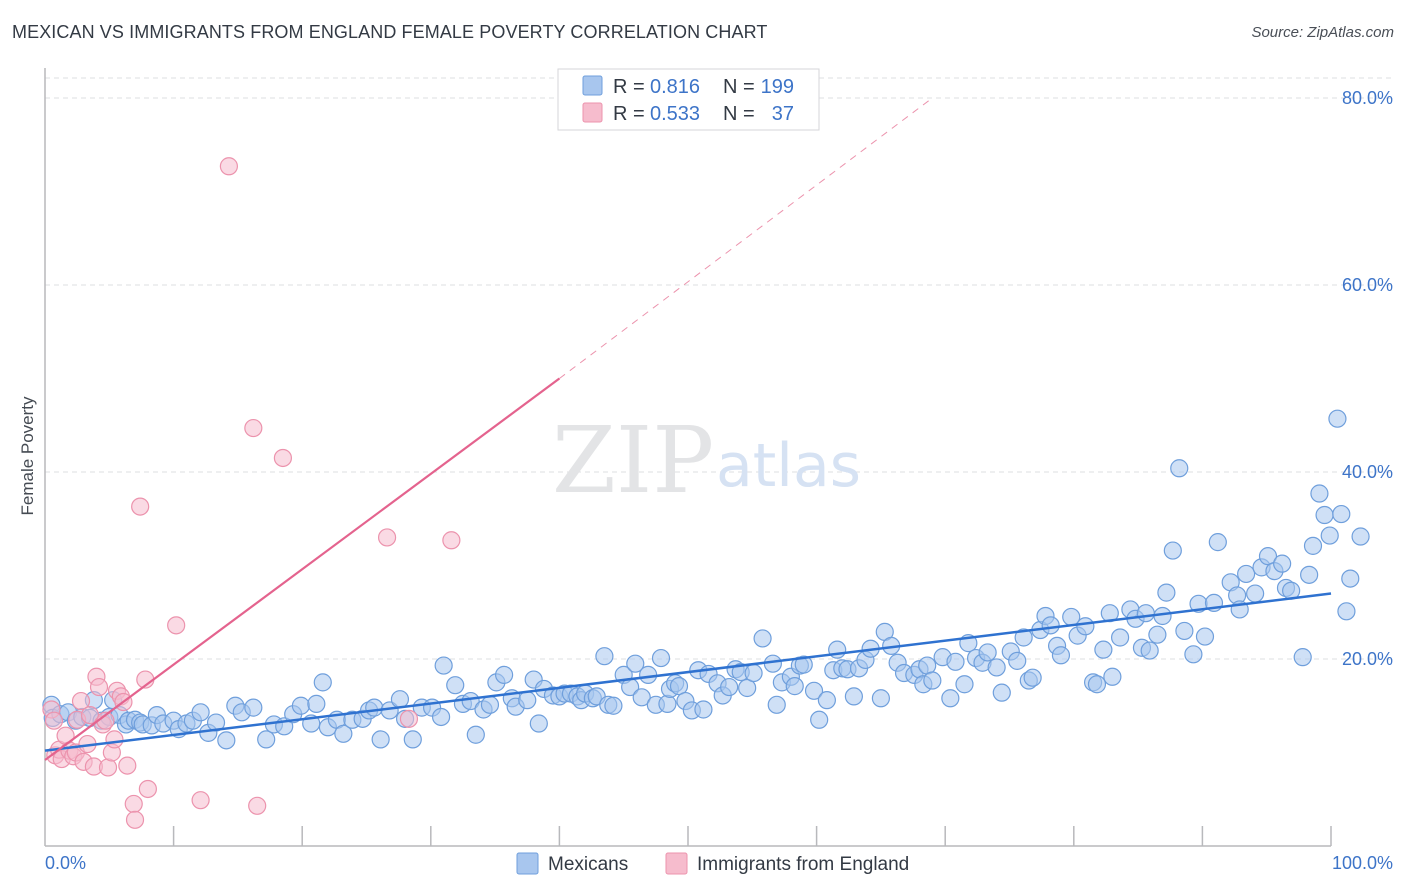  Describe the element at coordinates (1367, 378) in the screenshot. I see `y-tick-labels: 20.0% 40.0% 60.0% 80.0%` at that location.